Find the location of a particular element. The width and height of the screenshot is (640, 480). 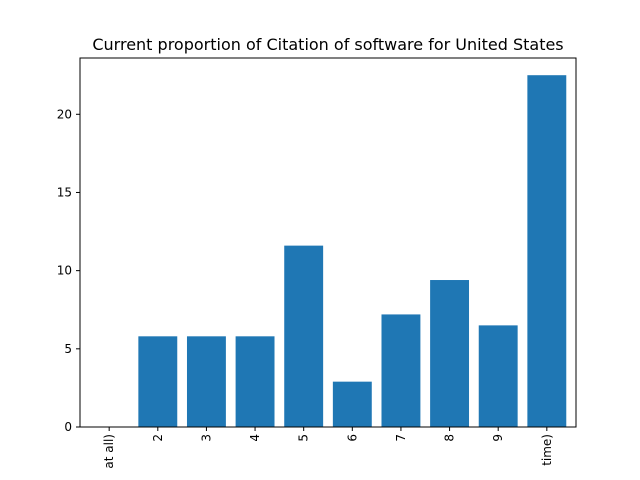

y-axis-ticks: 0 5 10 15 20 is located at coordinates (68, 270).